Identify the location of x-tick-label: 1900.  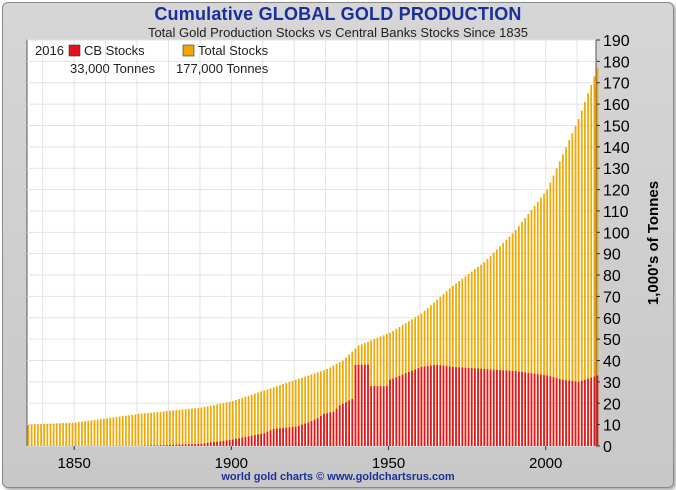
(231, 463).